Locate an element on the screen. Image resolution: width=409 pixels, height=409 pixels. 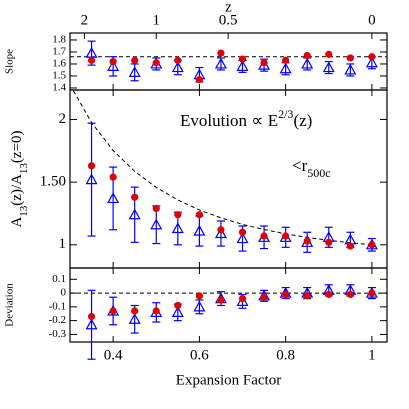
text-part: 500c is located at coordinates (318, 173).